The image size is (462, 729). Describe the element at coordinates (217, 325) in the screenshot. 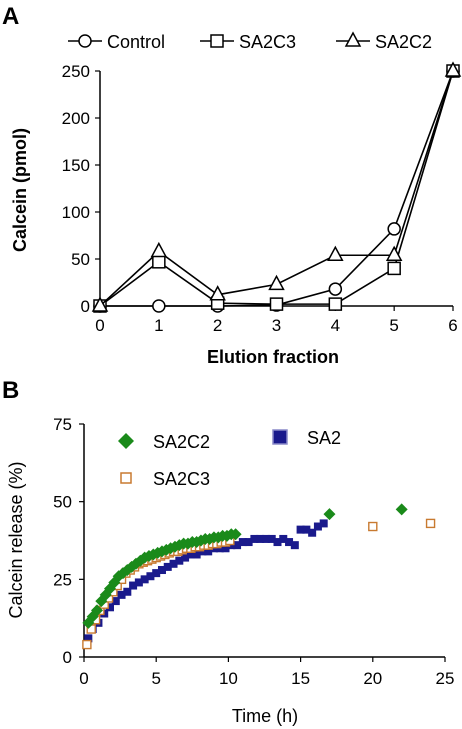

I see `panel-a-x-tick-label: 2` at that location.